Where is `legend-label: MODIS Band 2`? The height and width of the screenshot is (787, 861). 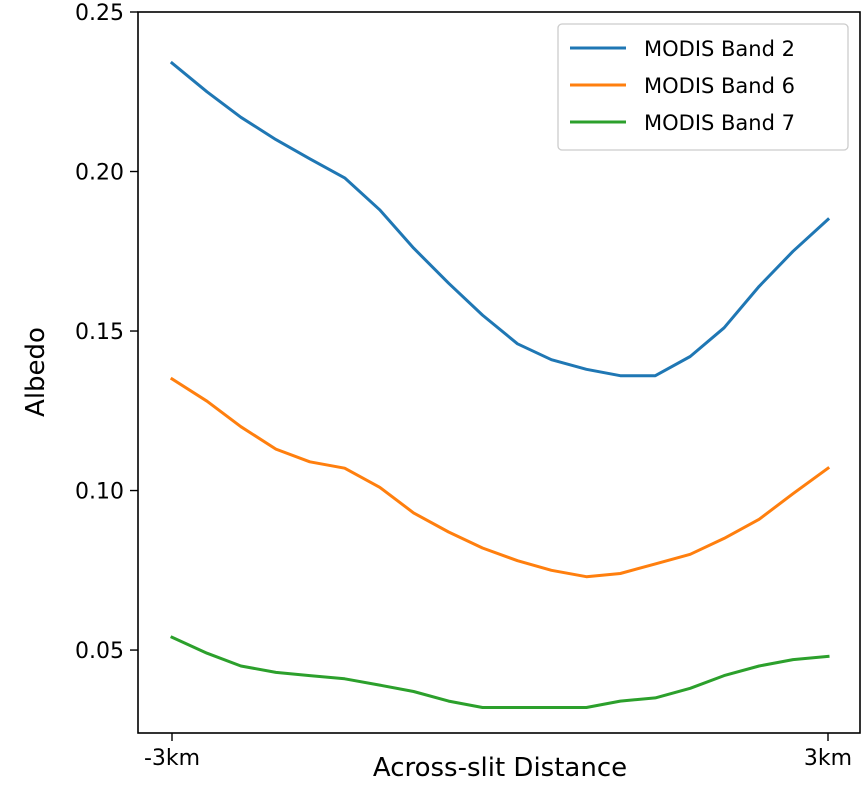 legend-label: MODIS Band 2 is located at coordinates (719, 49).